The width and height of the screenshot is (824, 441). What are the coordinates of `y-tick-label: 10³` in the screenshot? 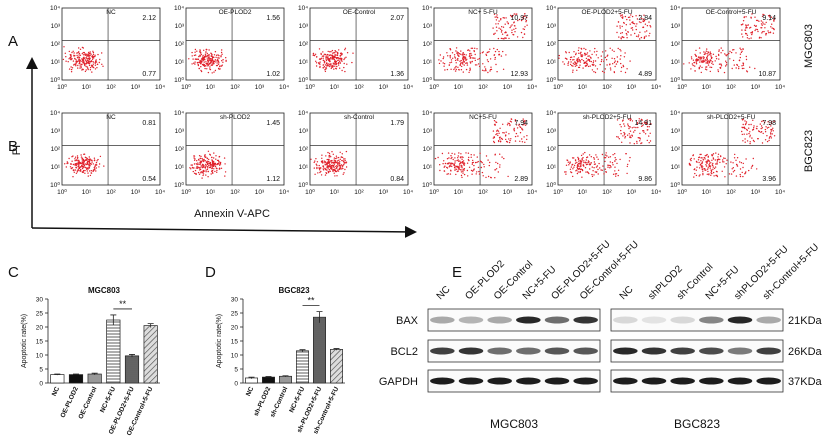 It's located at (304, 131).